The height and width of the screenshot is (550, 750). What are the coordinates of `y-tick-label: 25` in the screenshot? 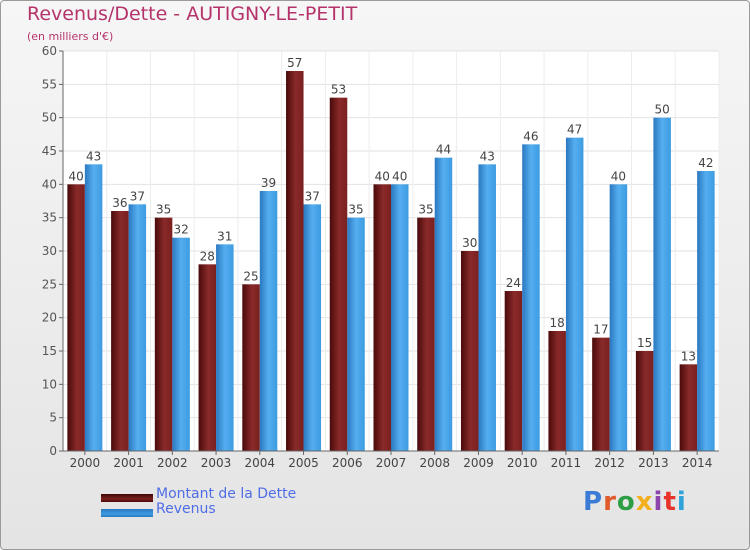 It's located at (49, 284).